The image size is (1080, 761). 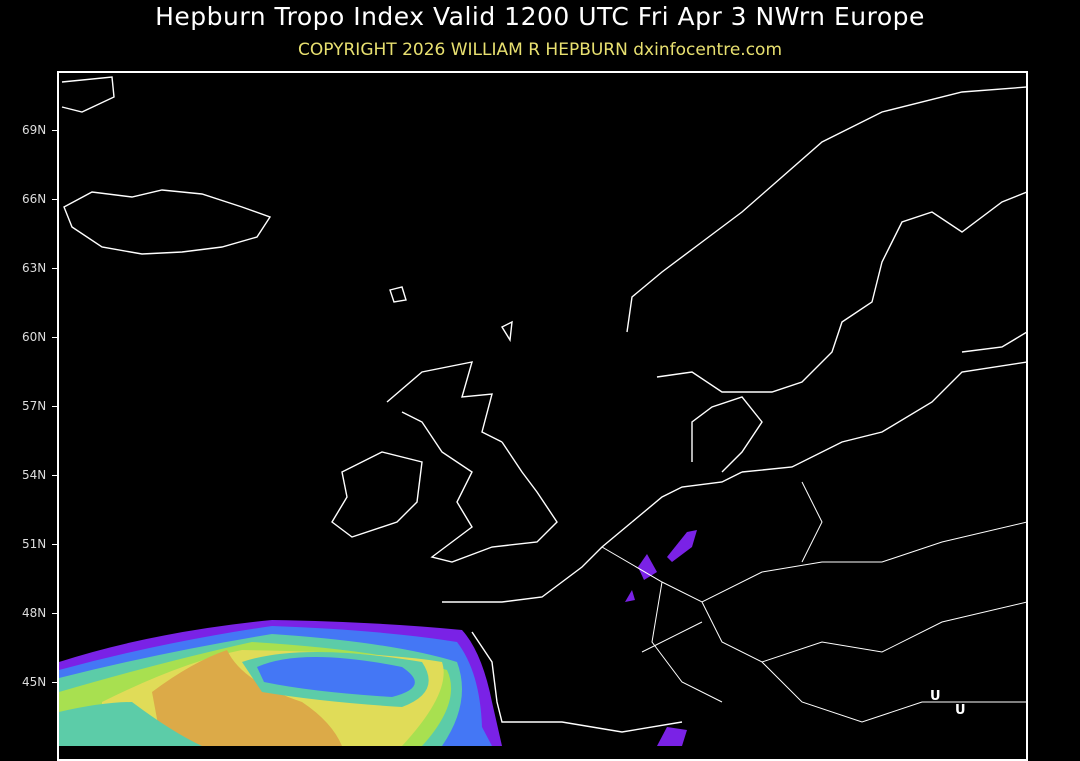 I want to click on lat-label: 45N, so click(x=34, y=682).